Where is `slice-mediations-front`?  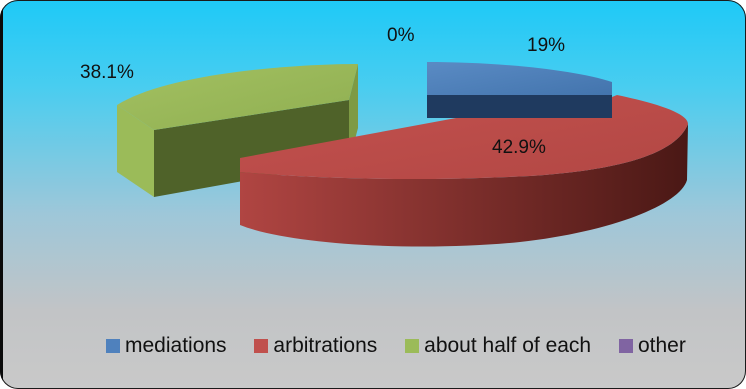 slice-mediations-front is located at coordinates (519, 106).